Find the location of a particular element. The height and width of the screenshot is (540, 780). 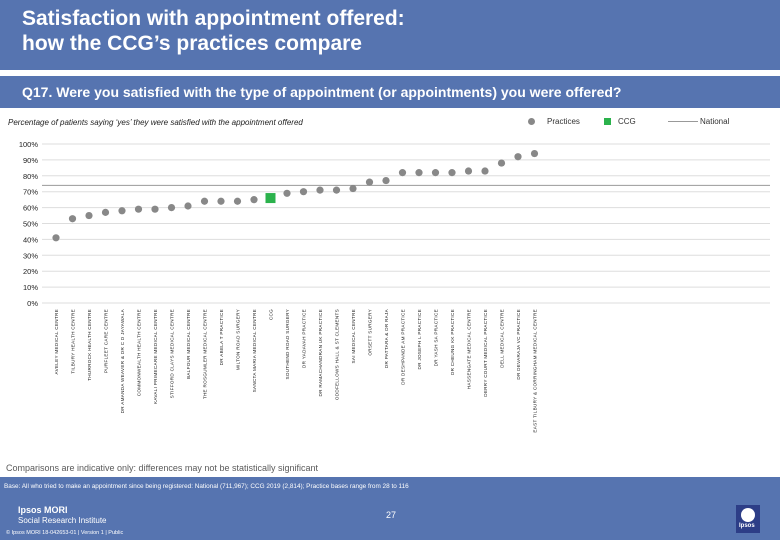

y-tick-label: 50% is located at coordinates (30, 224).